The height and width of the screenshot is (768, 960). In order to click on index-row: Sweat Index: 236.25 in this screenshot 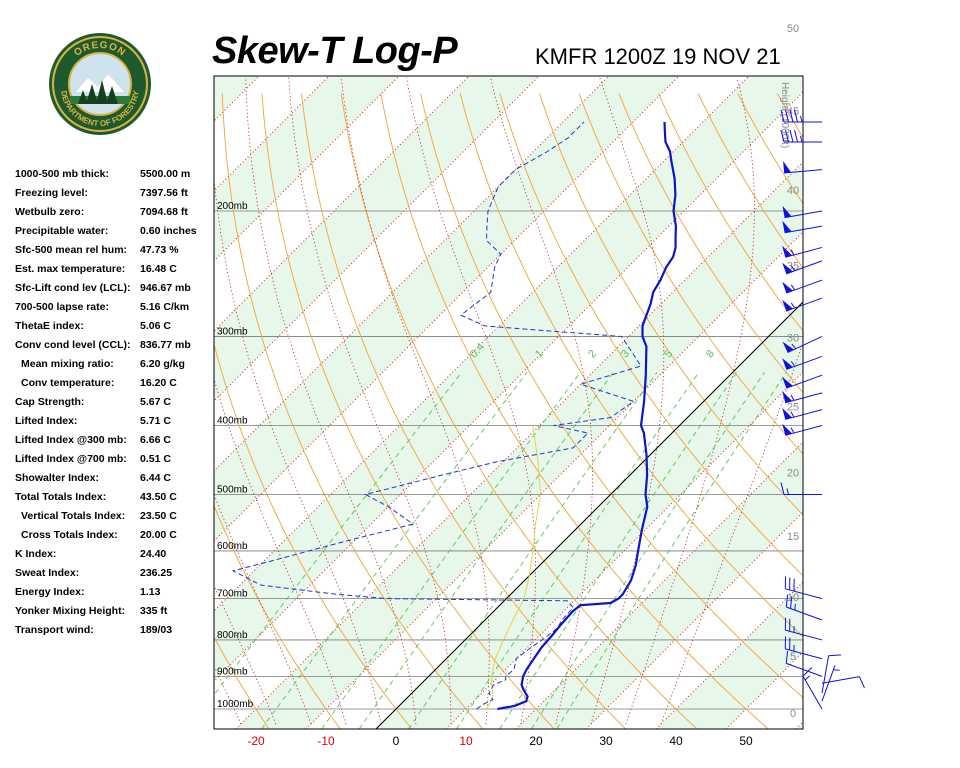, I will do `click(115, 576)`.